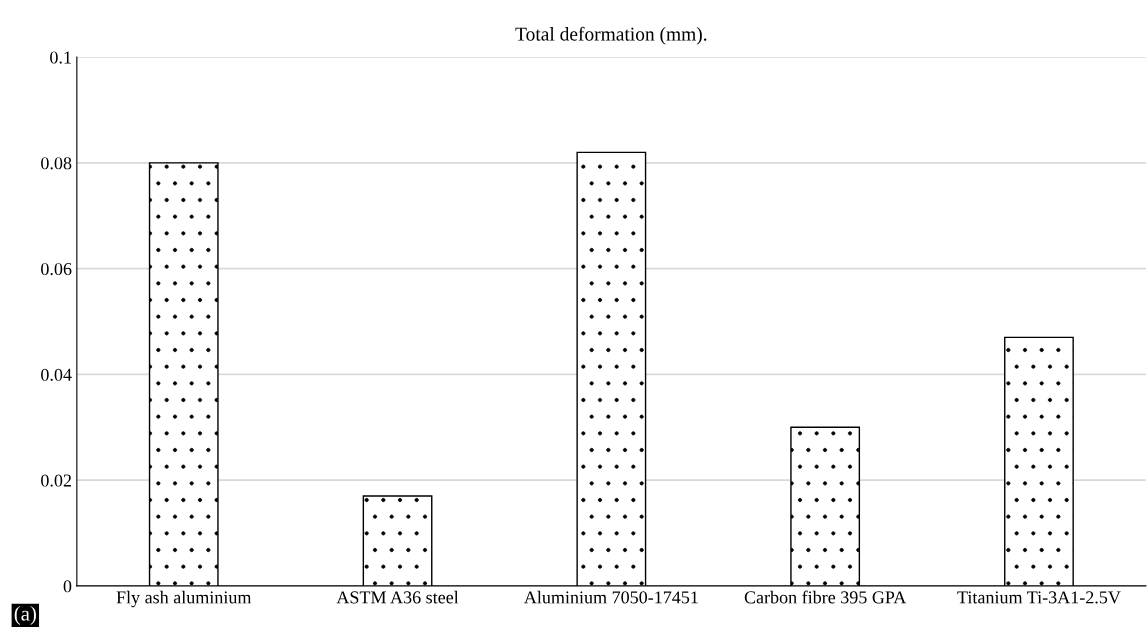 The height and width of the screenshot is (628, 1147). What do you see at coordinates (1039, 597) in the screenshot?
I see `x-tick-label: Titanium Ti-3A1-2.5V` at bounding box center [1039, 597].